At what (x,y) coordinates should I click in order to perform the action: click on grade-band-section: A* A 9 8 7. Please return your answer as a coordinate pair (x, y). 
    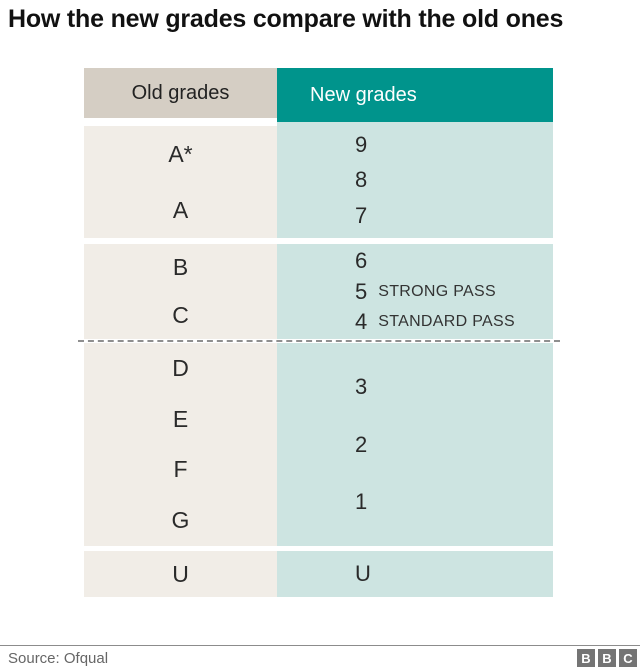
    Looking at the image, I should click on (318, 180).